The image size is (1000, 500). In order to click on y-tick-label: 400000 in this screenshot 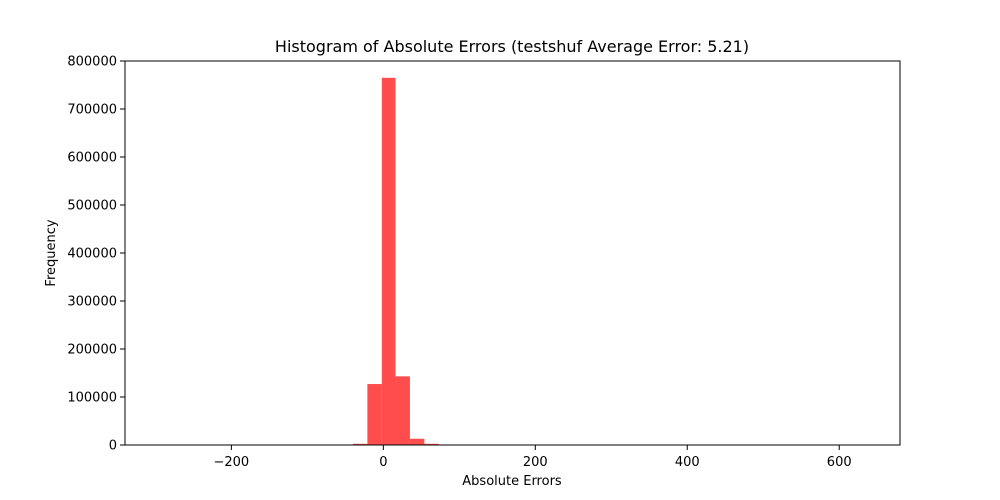, I will do `click(92, 254)`.